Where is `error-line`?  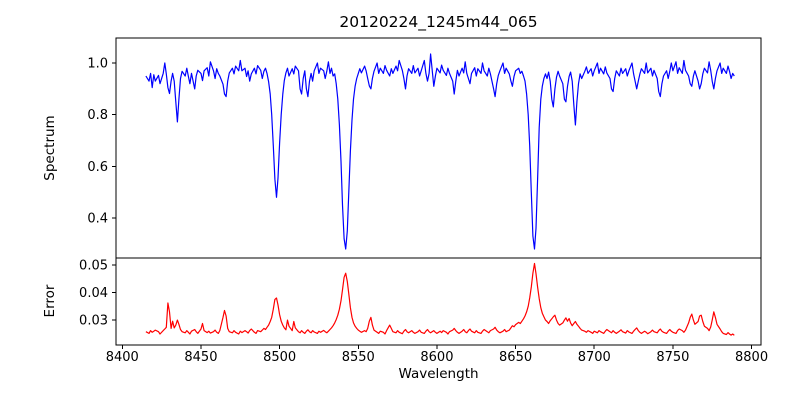 error-line is located at coordinates (440, 299).